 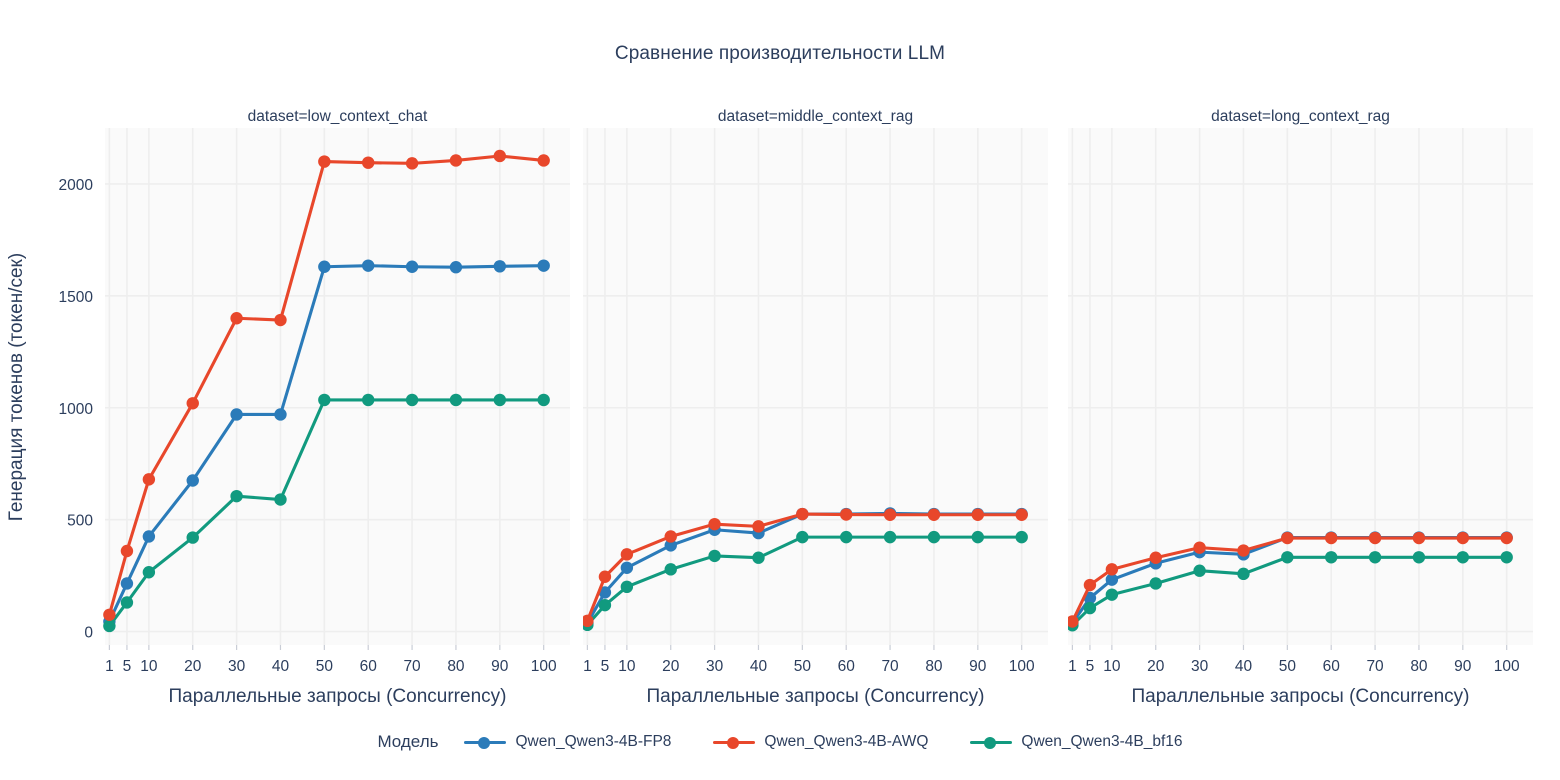 I want to click on legend-label: Qwen_Qwen3-4B-FP8, so click(x=593, y=741).